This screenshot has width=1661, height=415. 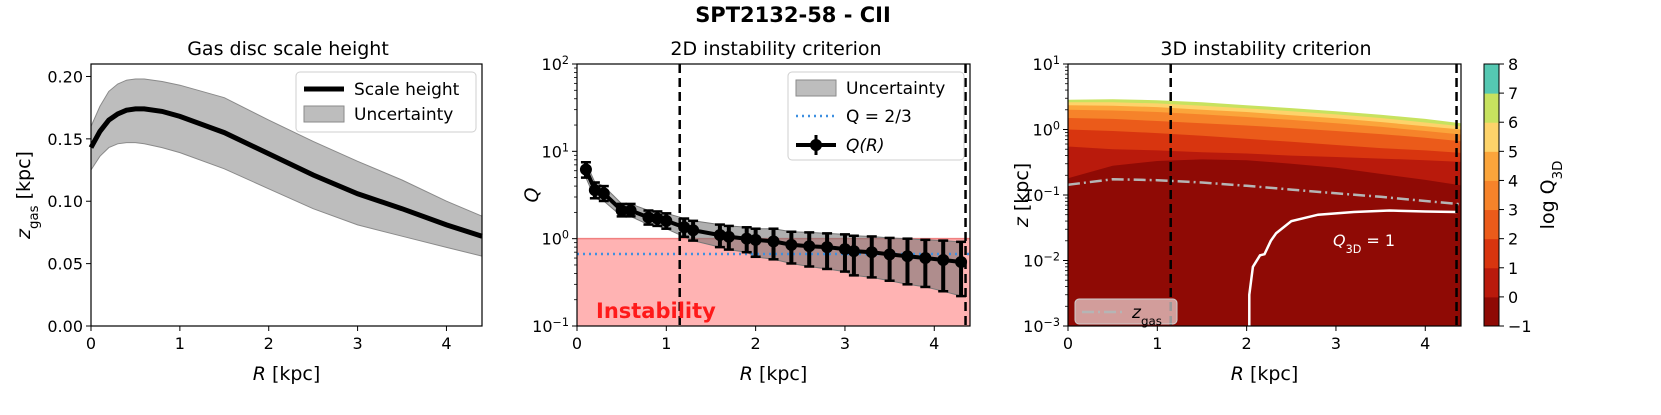 I want to click on panel-3-xtick-label: 2, so click(x=1247, y=343).